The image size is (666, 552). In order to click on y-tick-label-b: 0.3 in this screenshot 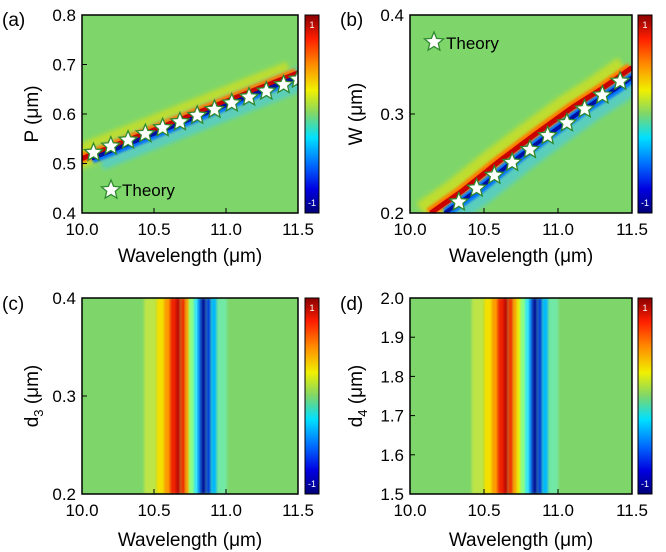, I will do `click(392, 114)`.